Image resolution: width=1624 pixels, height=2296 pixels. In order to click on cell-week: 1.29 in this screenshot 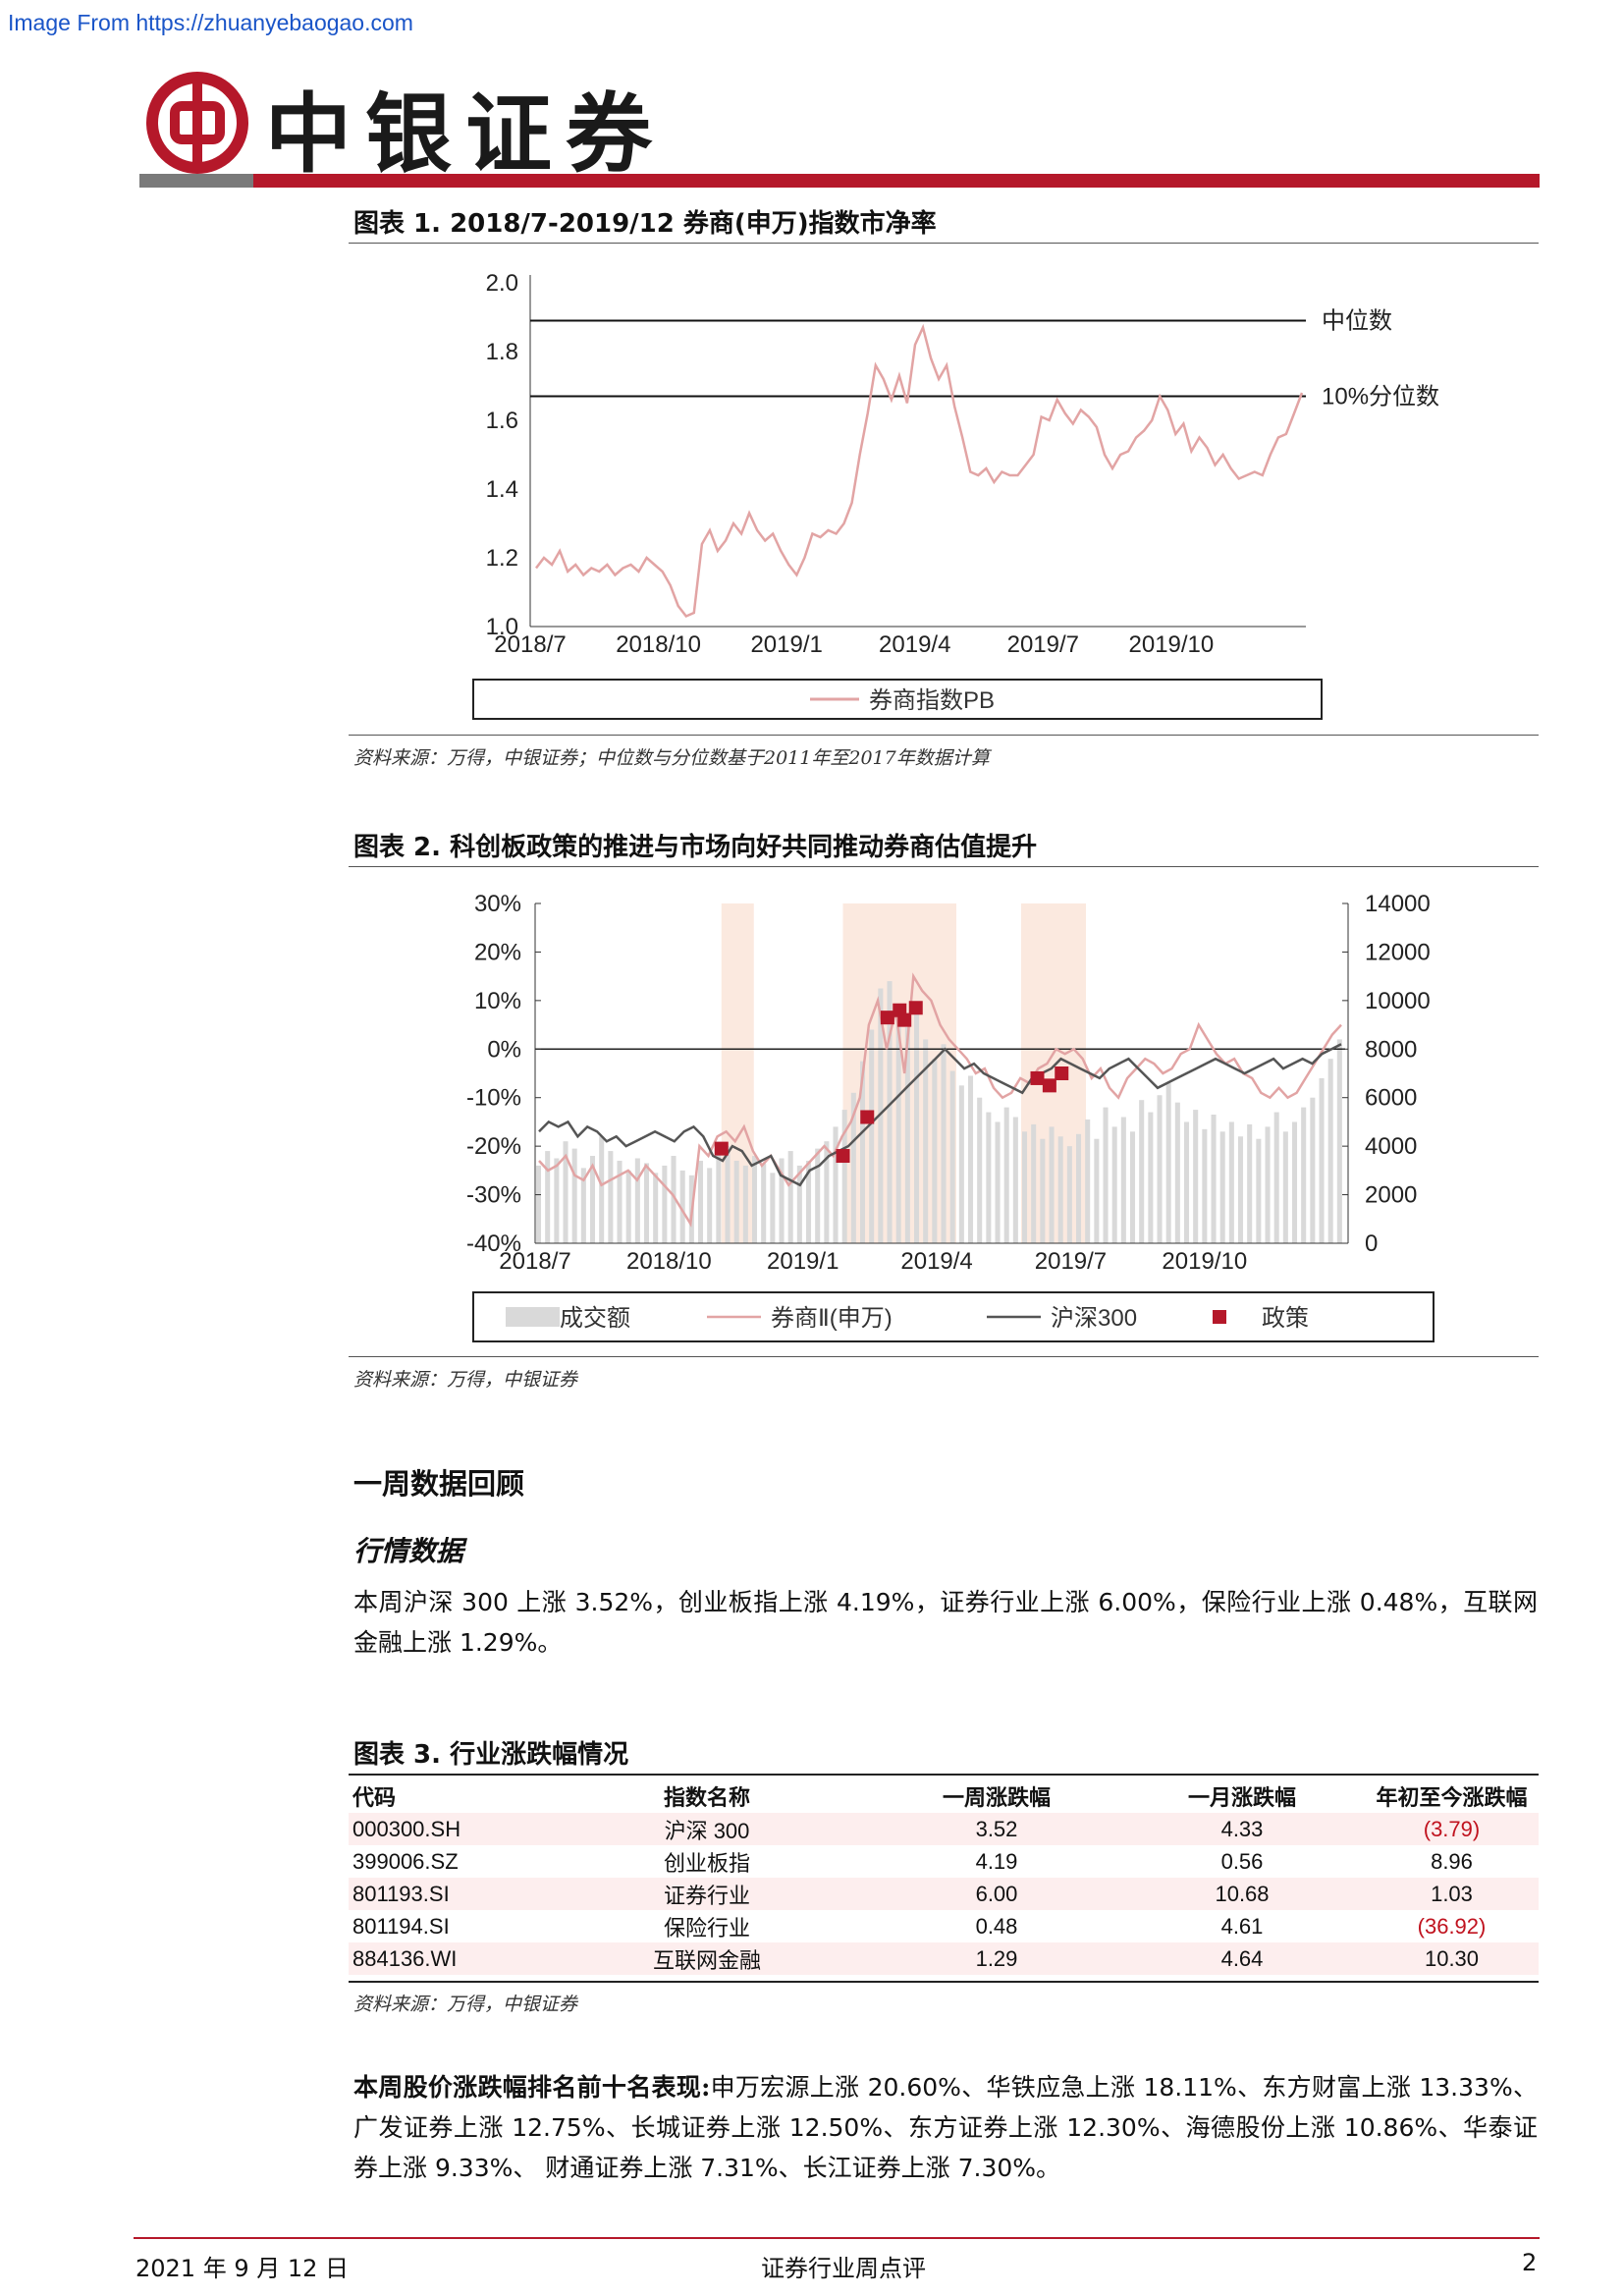, I will do `click(996, 1958)`.